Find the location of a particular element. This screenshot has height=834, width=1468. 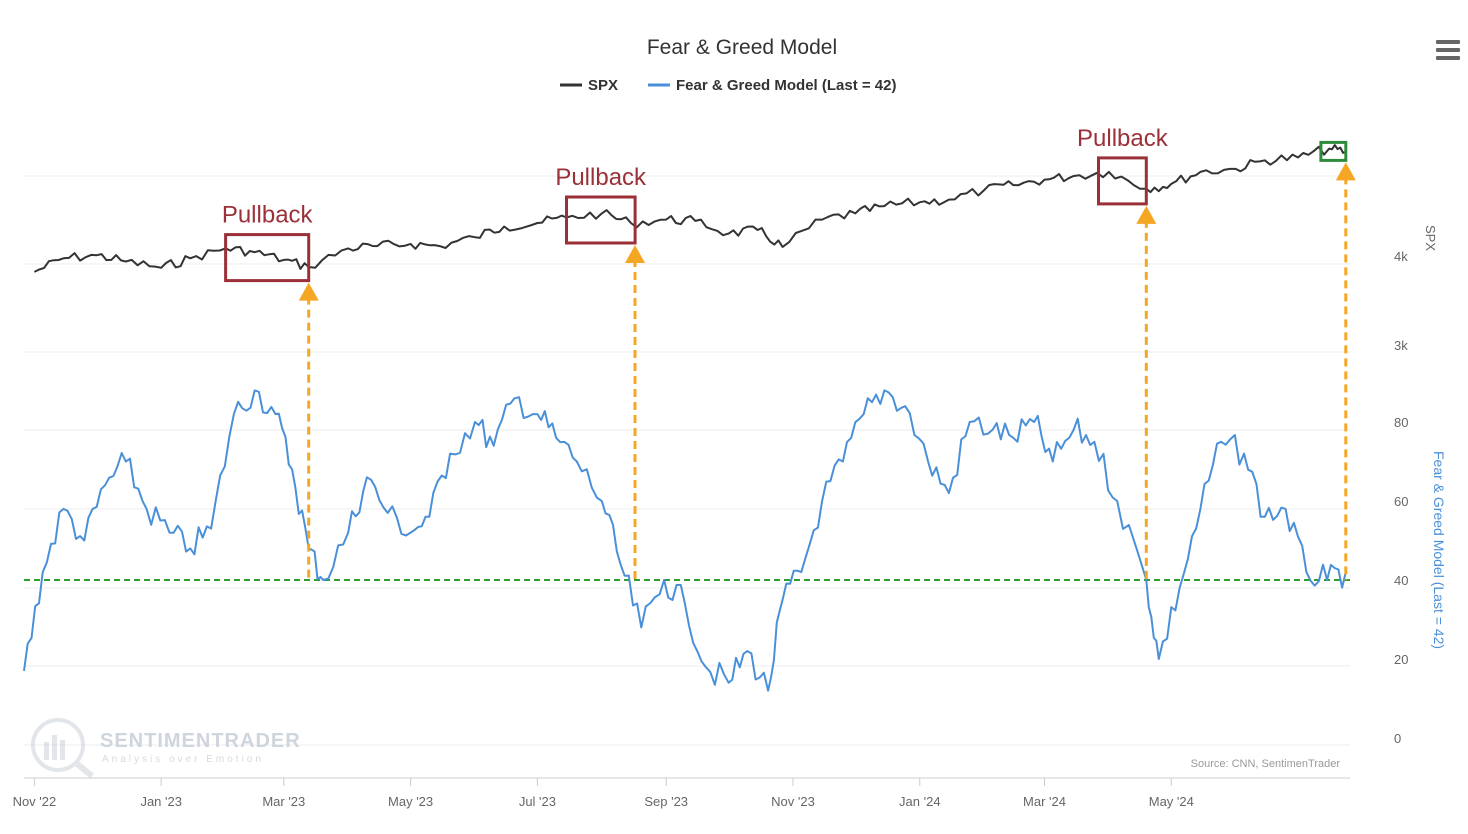

spx-tick-label: 4k is located at coordinates (1401, 256).